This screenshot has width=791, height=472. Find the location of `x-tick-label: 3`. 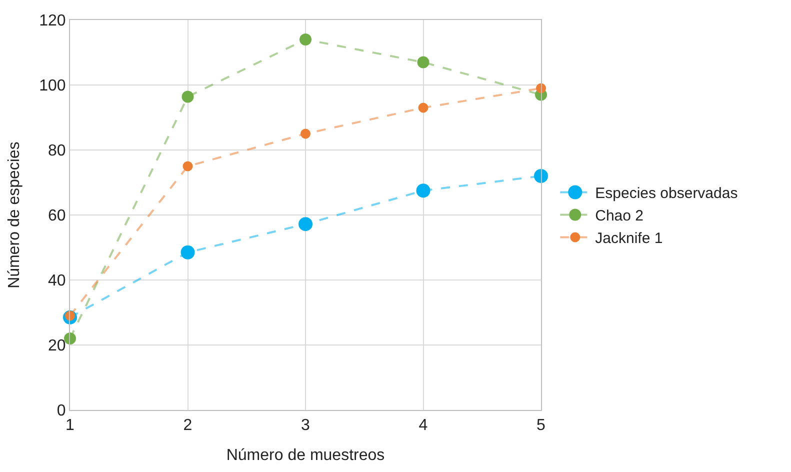

x-tick-label: 3 is located at coordinates (305, 425).